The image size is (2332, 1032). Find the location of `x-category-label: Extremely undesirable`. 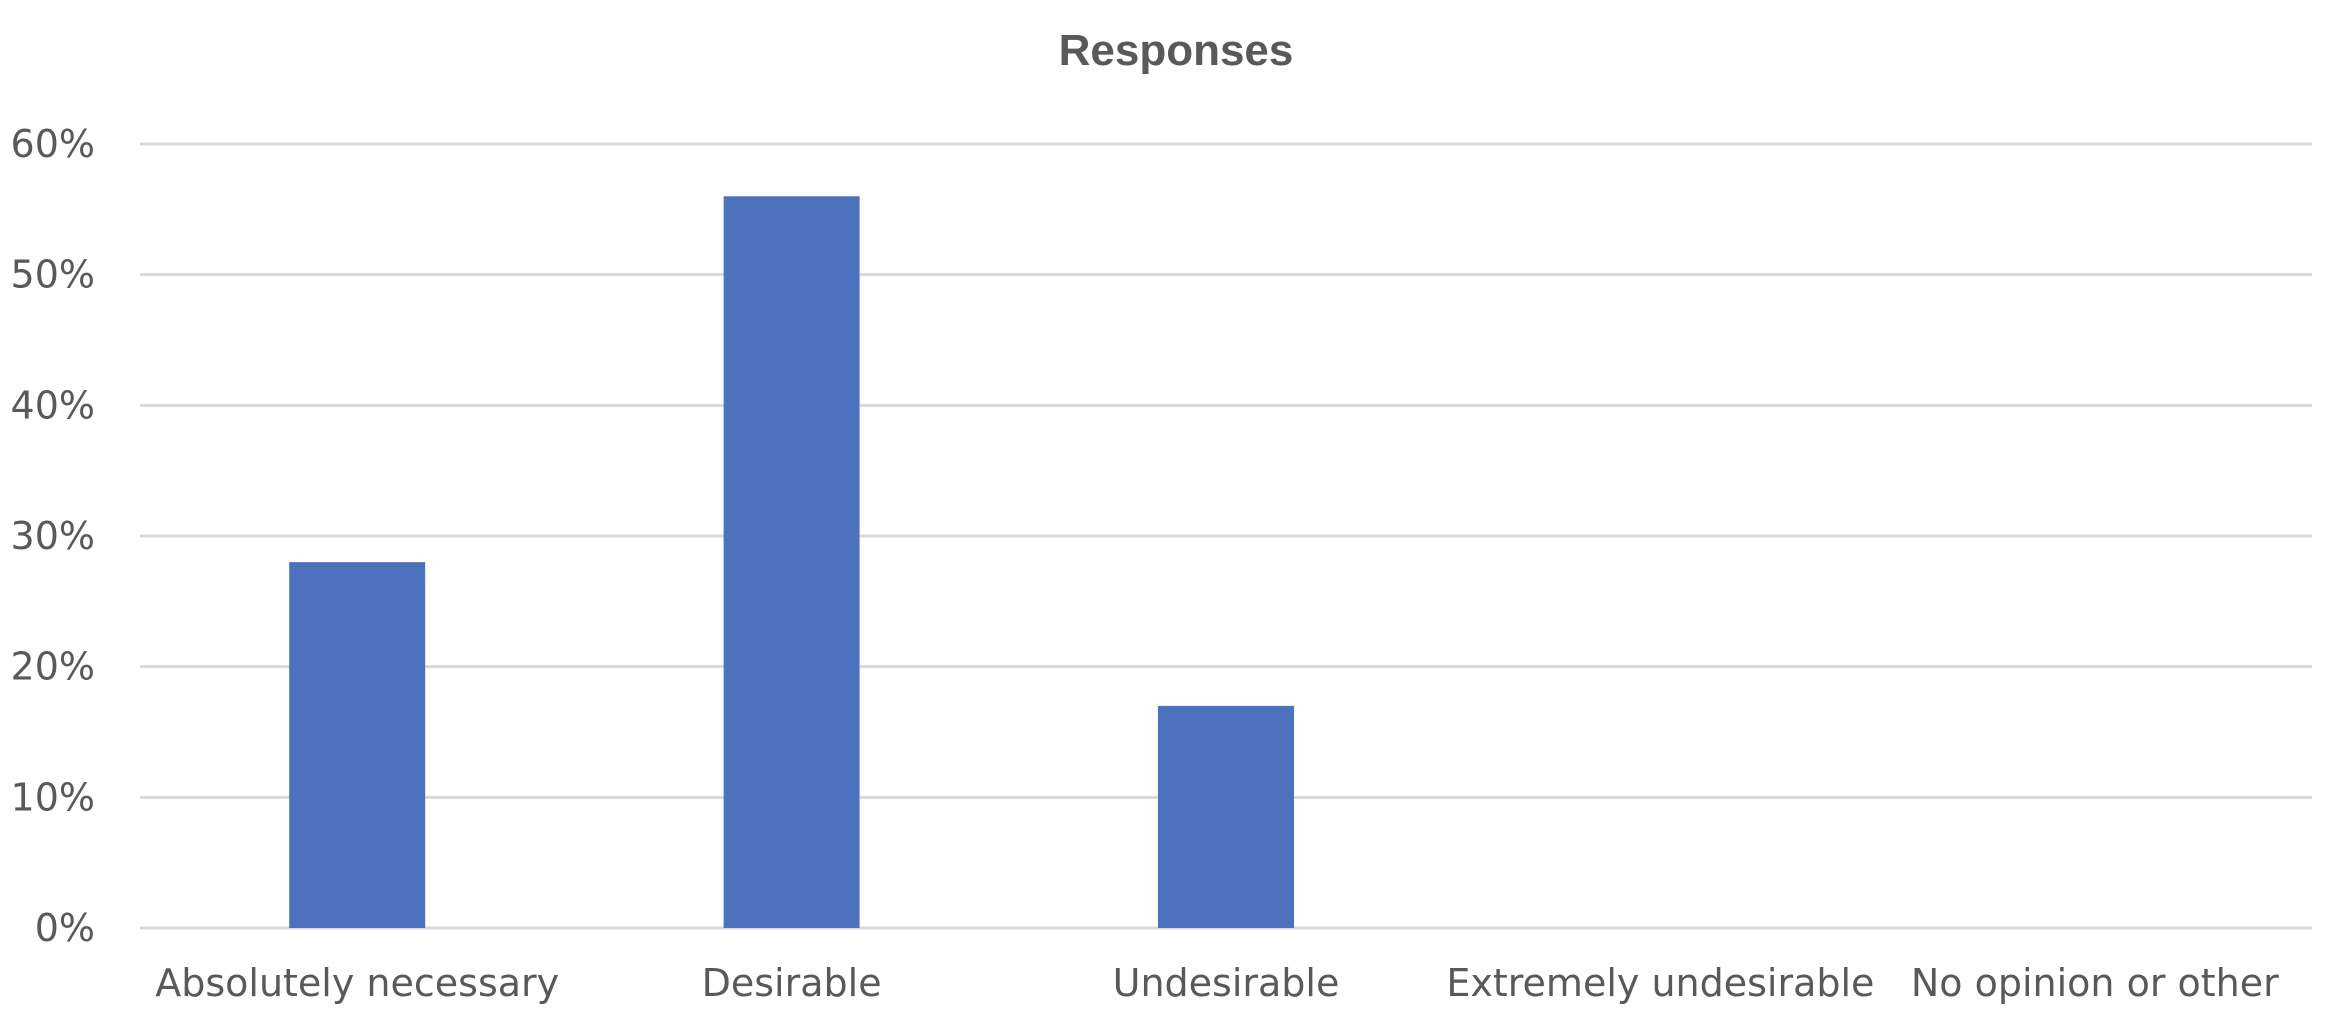

x-category-label: Extremely undesirable is located at coordinates (1660, 983).